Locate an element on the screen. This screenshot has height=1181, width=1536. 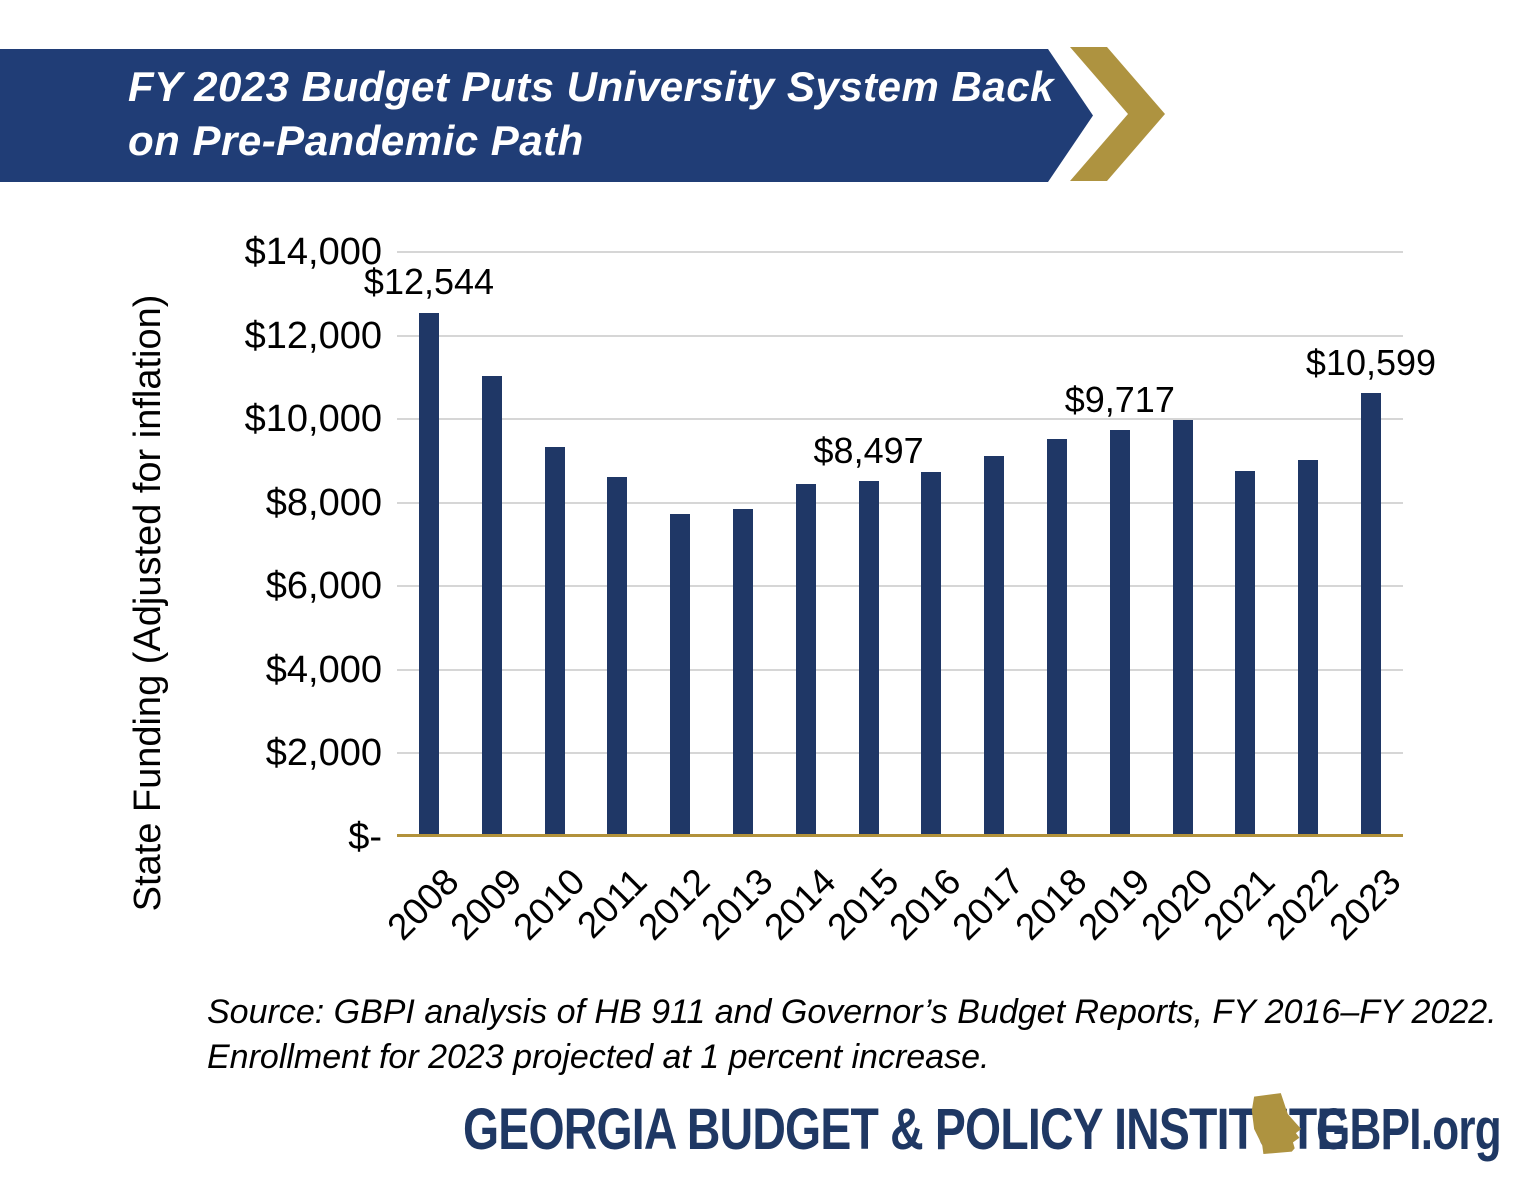
y-axis-tick-label: $8,000 is located at coordinates (323, 502).